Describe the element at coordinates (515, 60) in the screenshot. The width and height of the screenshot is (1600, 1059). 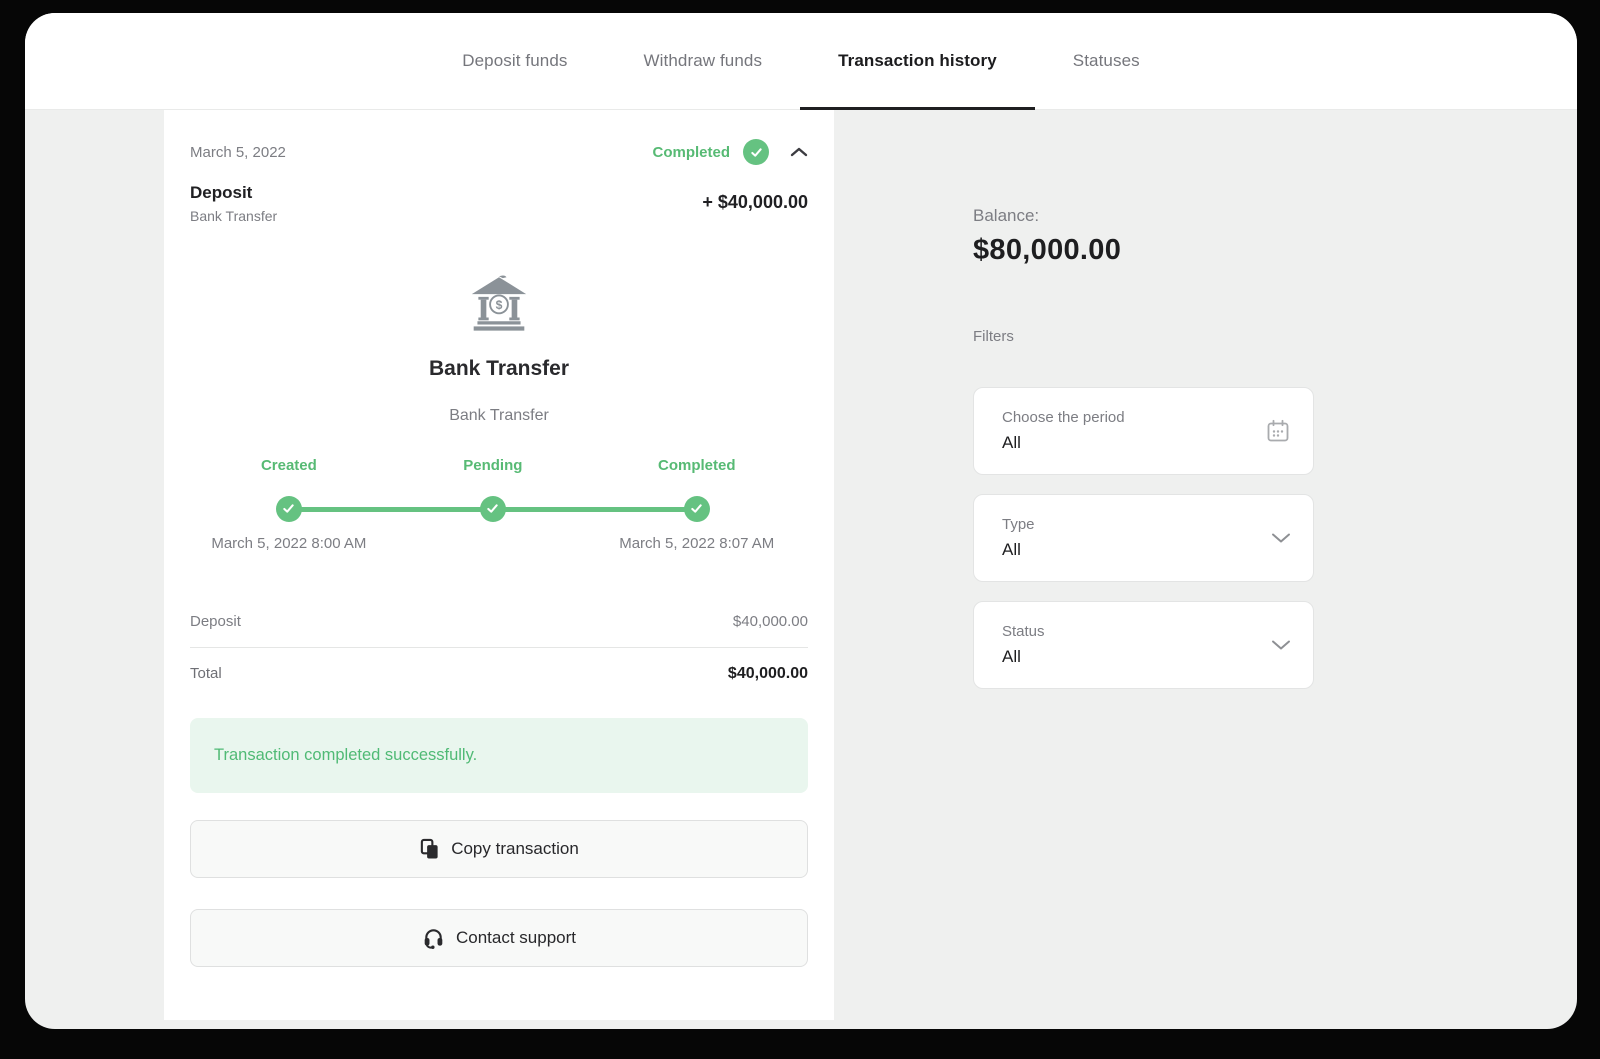
I see `tab-deposit-funds: Deposit funds` at that location.